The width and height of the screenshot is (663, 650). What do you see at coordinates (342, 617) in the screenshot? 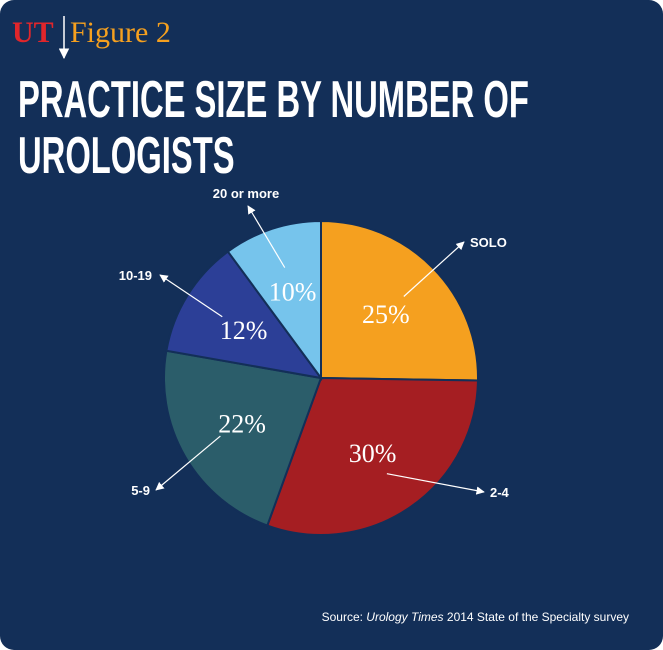
I see `source-prefix: Source:` at bounding box center [342, 617].